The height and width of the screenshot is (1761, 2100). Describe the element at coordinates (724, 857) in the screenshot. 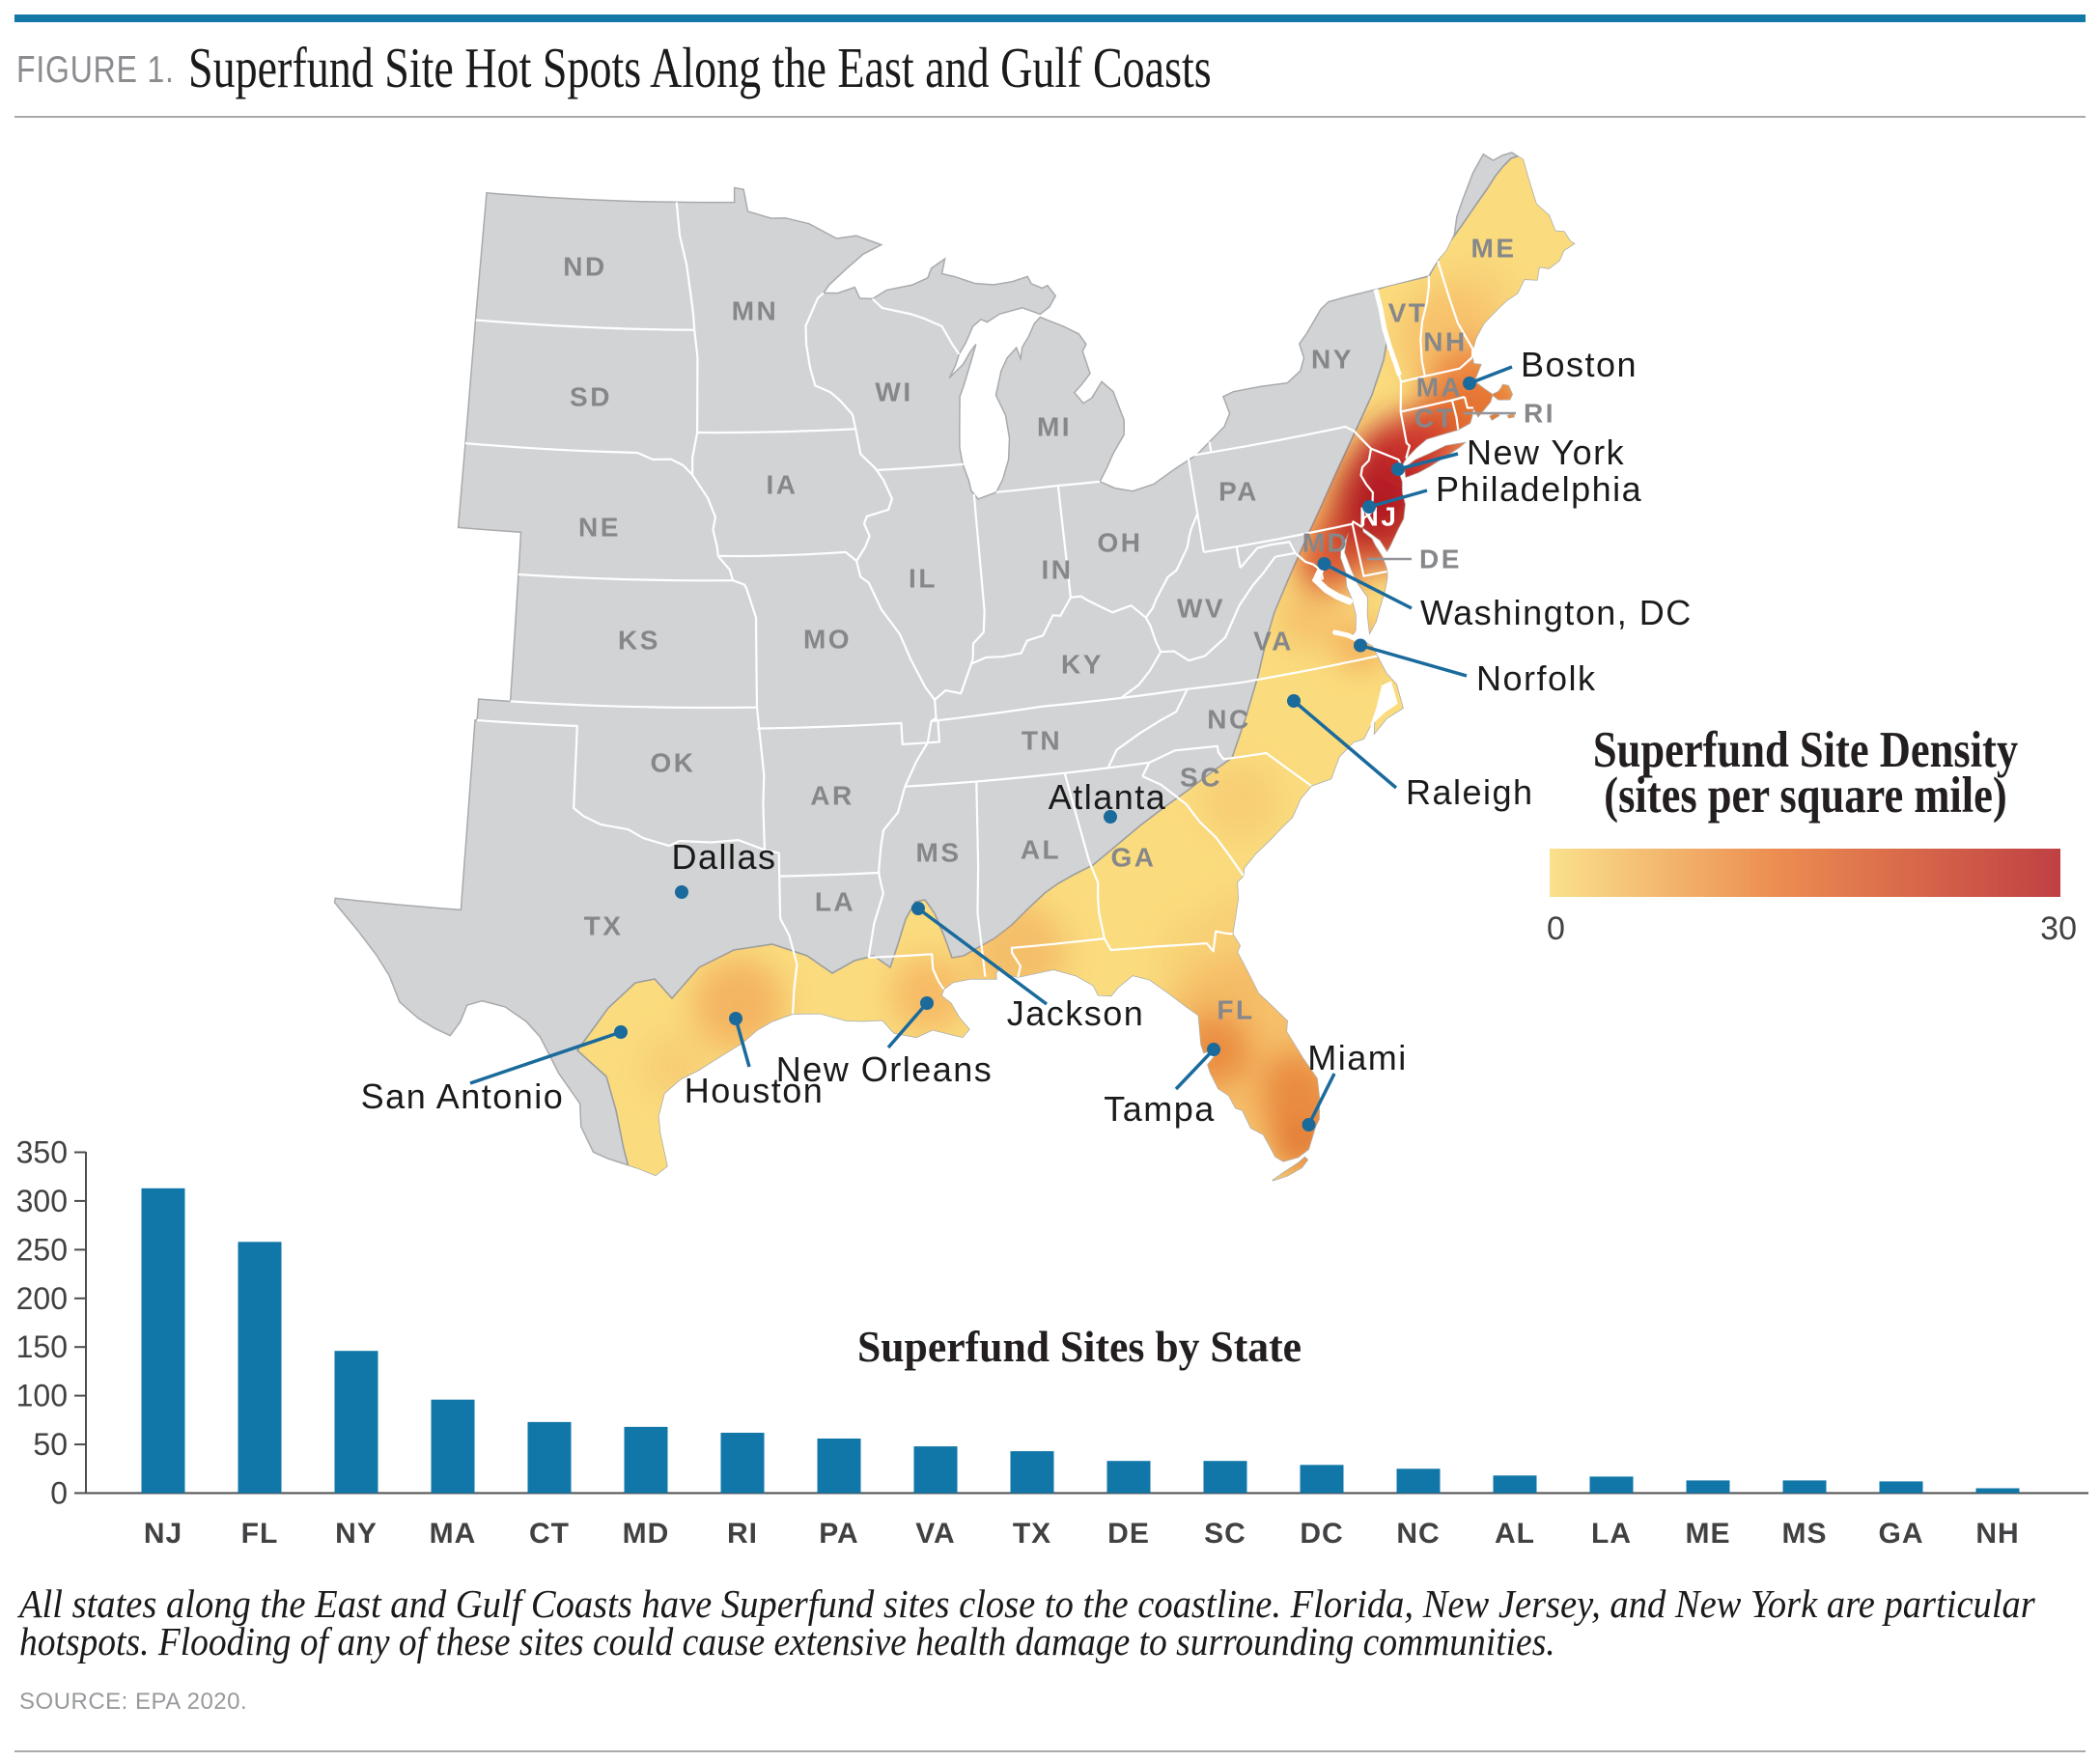

I see `svg-text: Dallas` at that location.